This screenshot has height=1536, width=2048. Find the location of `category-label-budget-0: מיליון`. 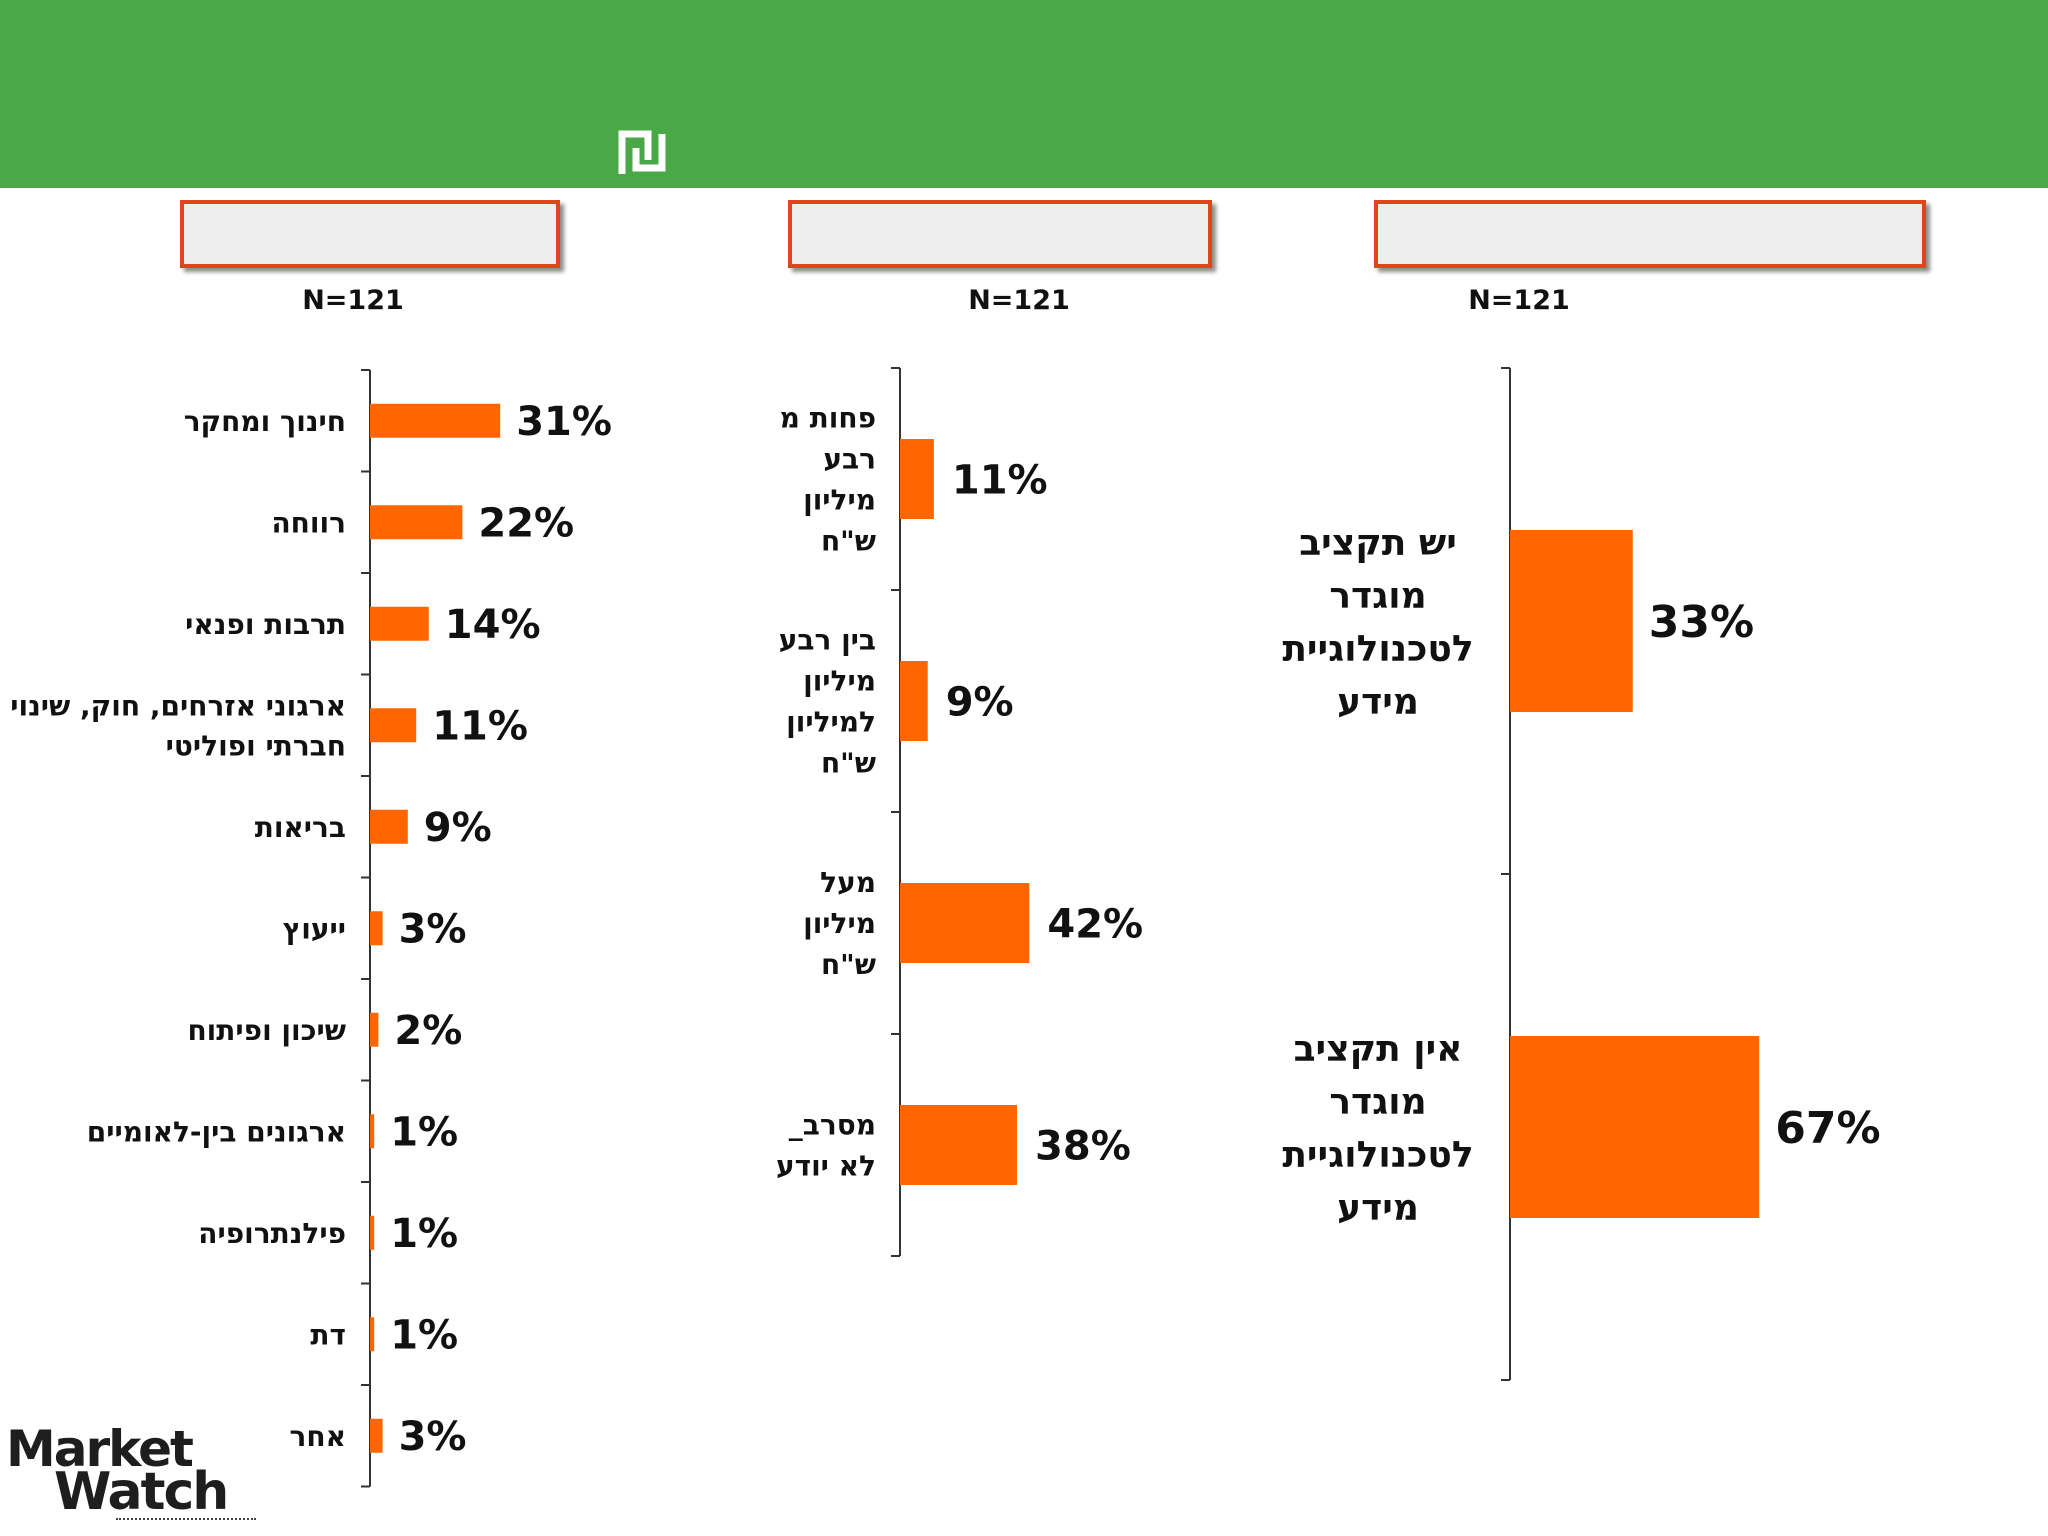

category-label-budget-0: מיליון is located at coordinates (839, 500).